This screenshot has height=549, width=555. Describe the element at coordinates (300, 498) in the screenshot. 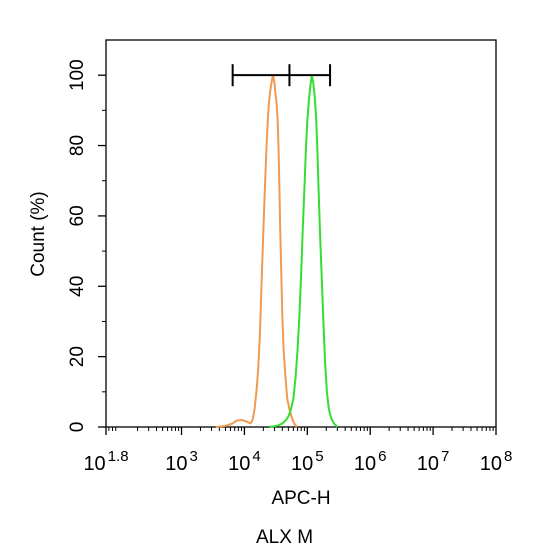

I see `x-axis-title: APC-H` at that location.